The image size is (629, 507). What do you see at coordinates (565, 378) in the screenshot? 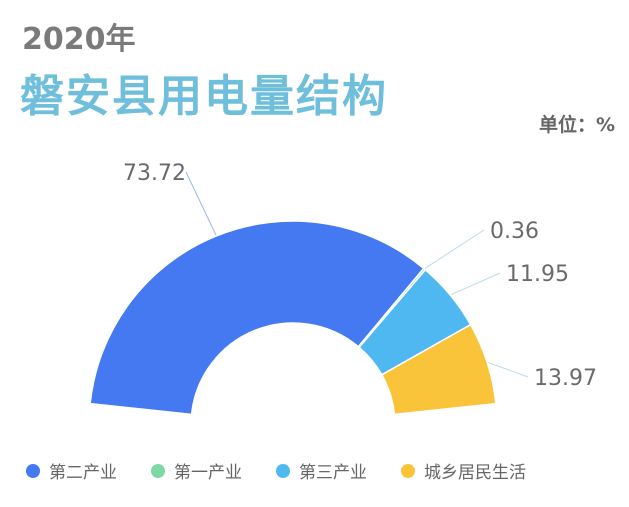
I see `data-label-residential-life: 13.97` at bounding box center [565, 378].